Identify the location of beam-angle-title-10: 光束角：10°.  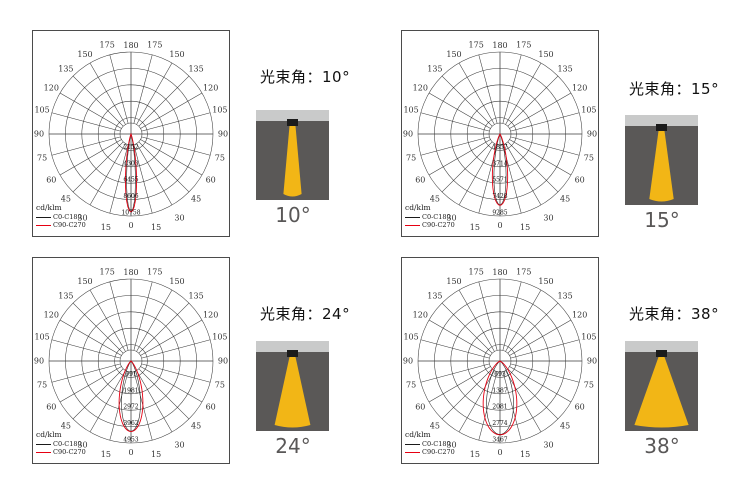
(305, 77).